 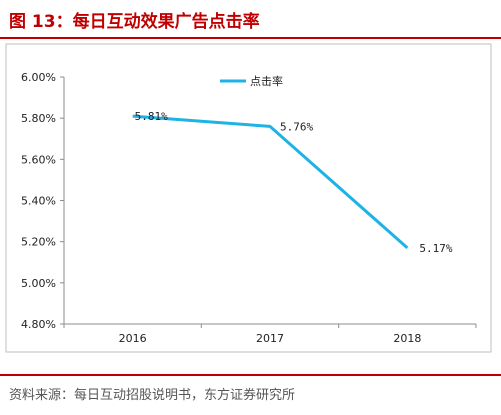 I want to click on x-tick-label: 2016, so click(x=133, y=338).